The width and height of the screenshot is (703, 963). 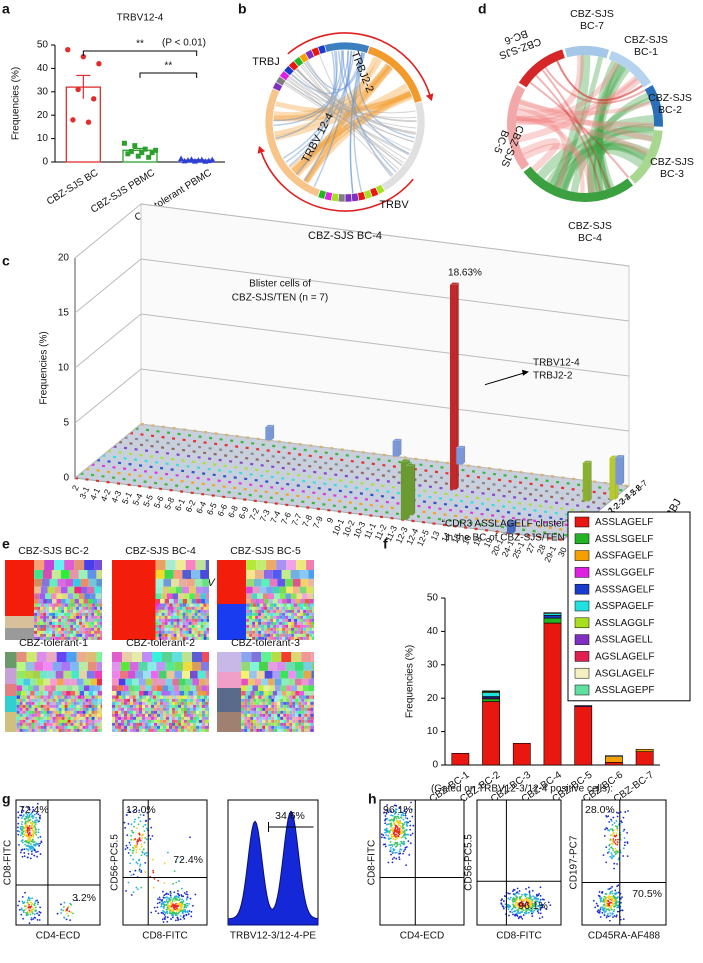 I want to click on bar-segment, so click(x=552, y=694).